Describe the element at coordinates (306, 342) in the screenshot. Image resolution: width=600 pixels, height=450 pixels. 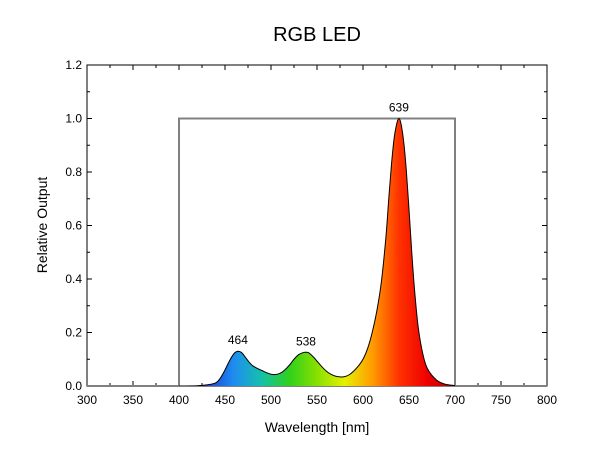
I see `peak-label-538: 538` at that location.